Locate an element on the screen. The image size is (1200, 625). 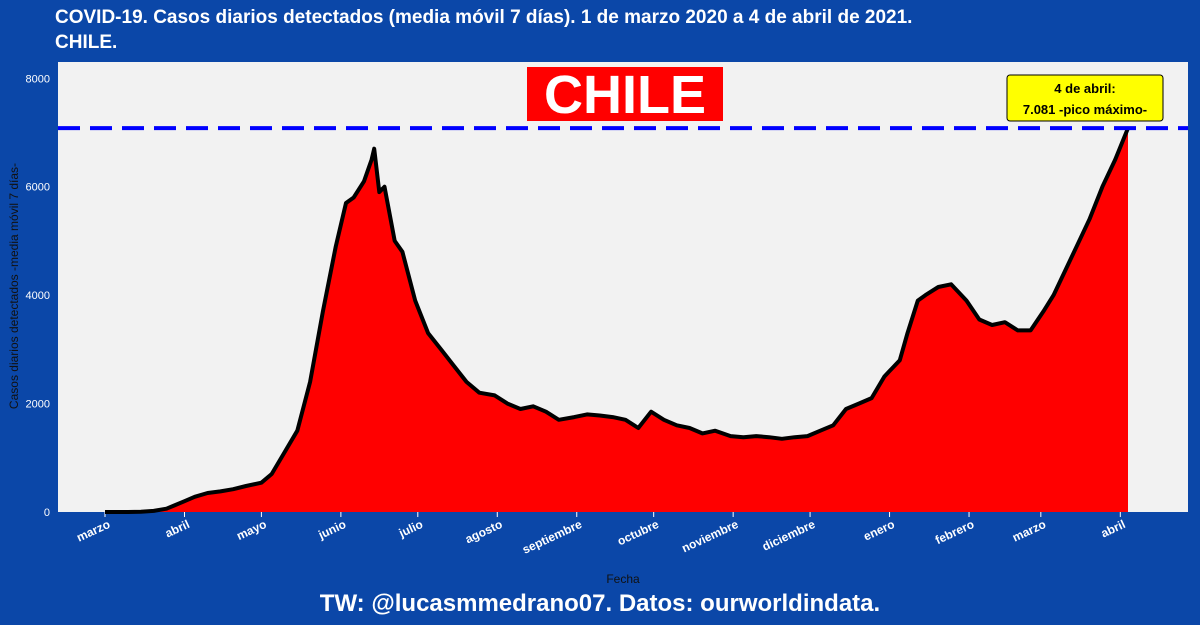
chart-title-line2: CHILE. is located at coordinates (86, 42).